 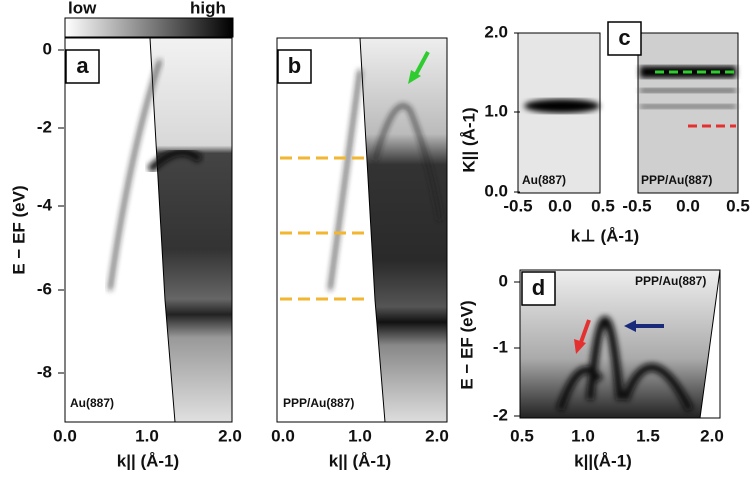 I want to click on panel-label: b, so click(x=294, y=65).